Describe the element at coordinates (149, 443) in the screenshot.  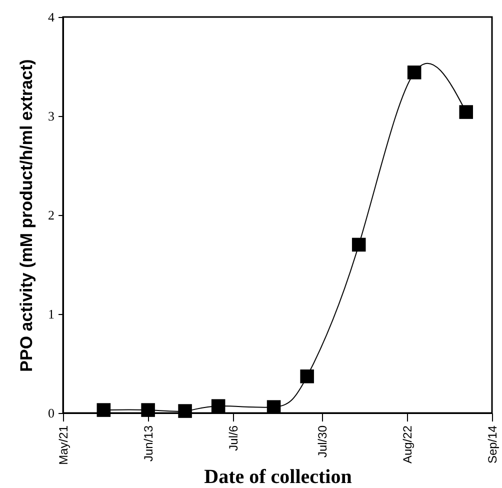
I see `x-tick-label: Jun/13` at that location.